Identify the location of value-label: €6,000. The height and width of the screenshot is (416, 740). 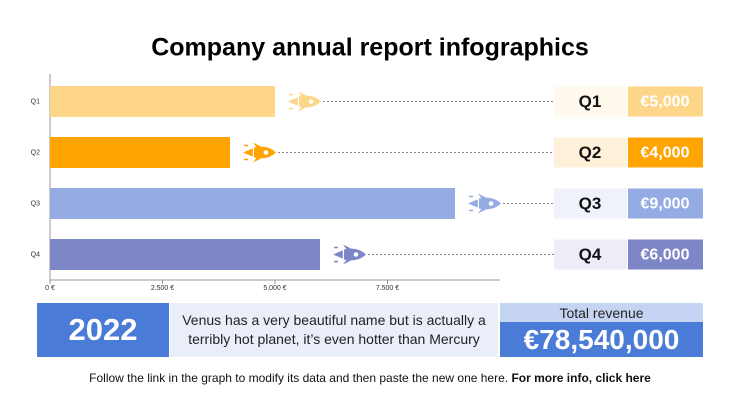
(665, 255).